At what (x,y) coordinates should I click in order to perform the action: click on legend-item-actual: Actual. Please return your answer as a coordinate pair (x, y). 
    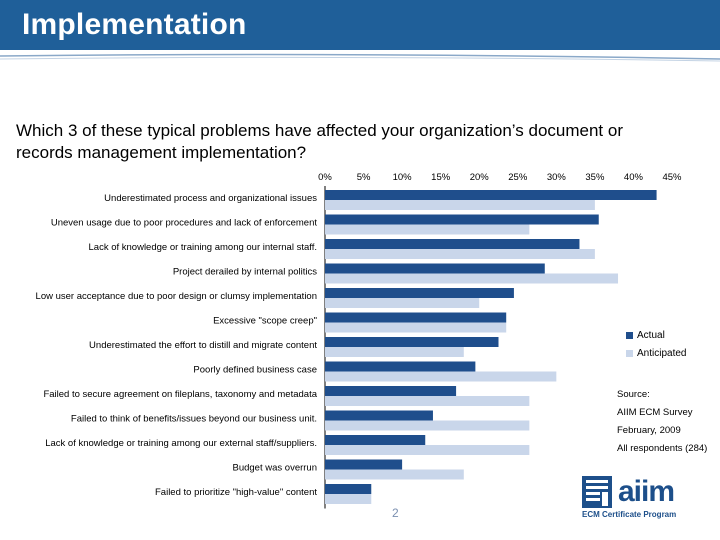
    Looking at the image, I should click on (656, 335).